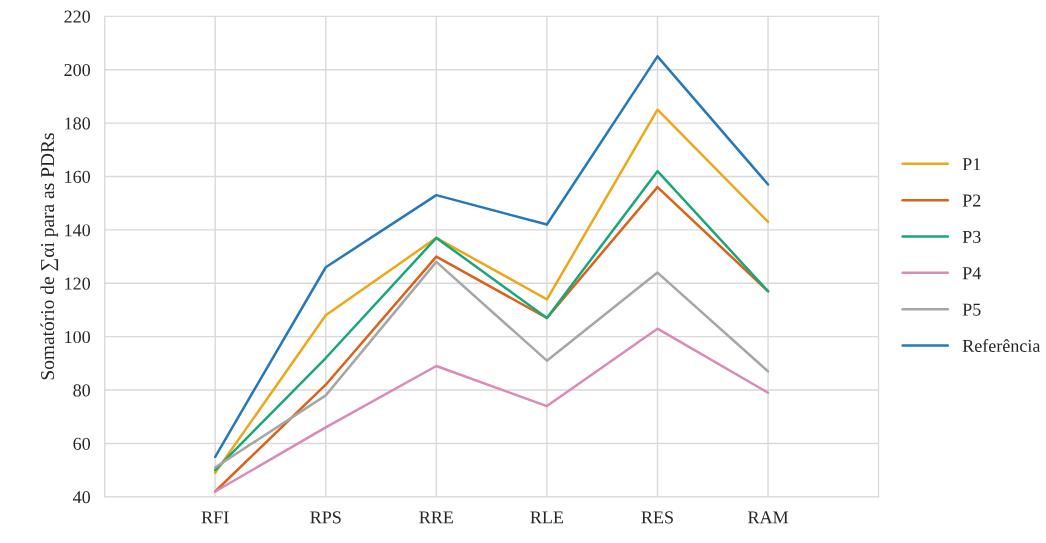 The height and width of the screenshot is (543, 1046). What do you see at coordinates (325, 517) in the screenshot?
I see `x-tick-label: RPS` at bounding box center [325, 517].